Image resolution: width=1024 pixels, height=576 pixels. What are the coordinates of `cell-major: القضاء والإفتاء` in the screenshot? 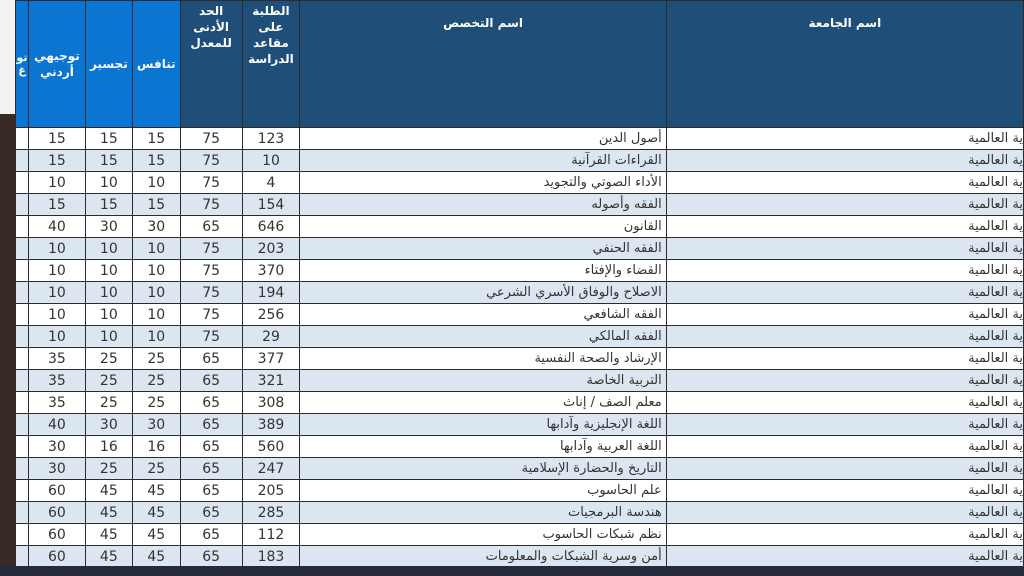 It's located at (483, 270).